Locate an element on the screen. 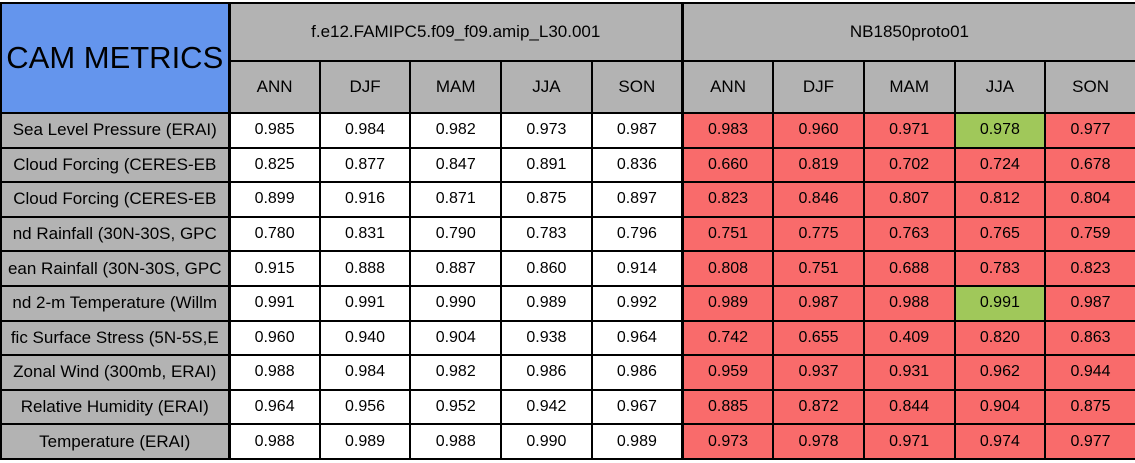  metric-row-label: ean Rainfall (30N-30S, GPC is located at coordinates (115, 268).